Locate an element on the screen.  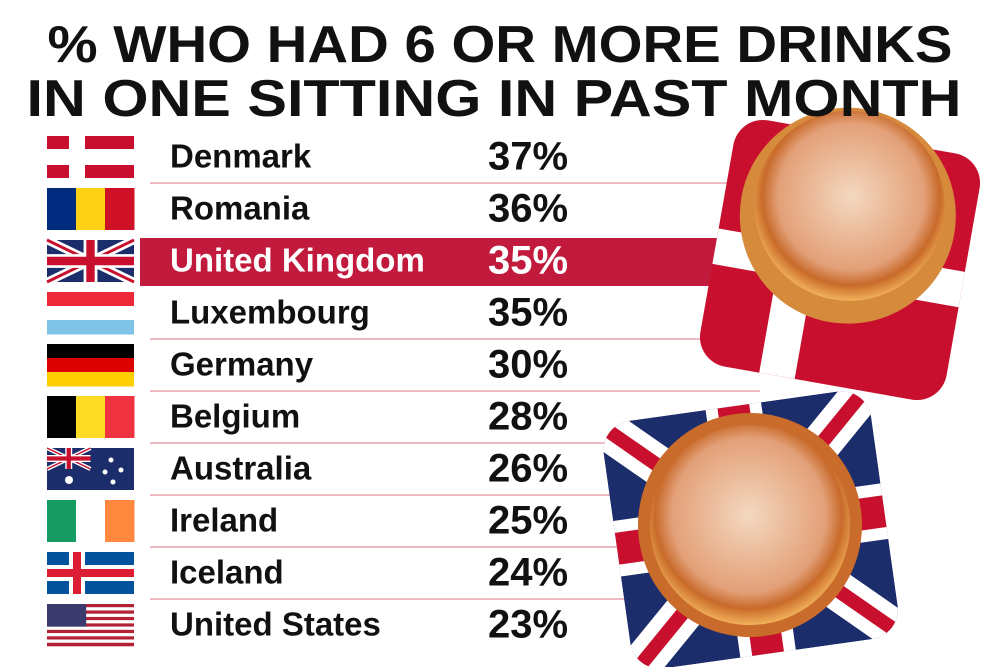
table-row: Luxembourg 35% is located at coordinates (307, 313).